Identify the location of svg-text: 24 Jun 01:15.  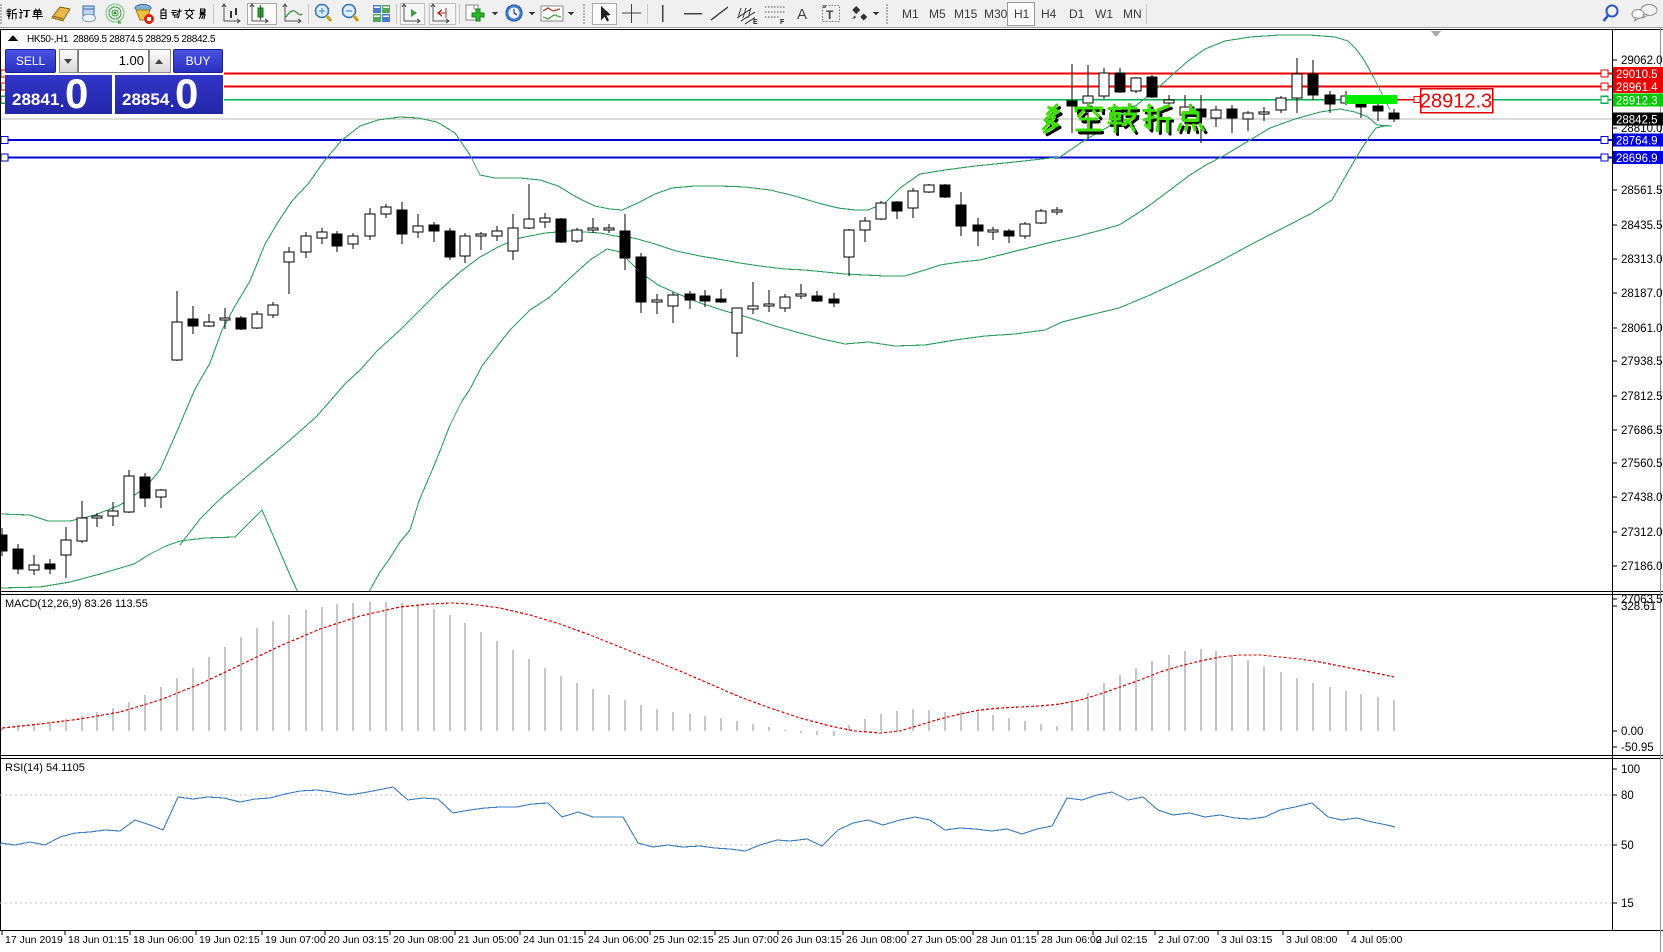
(553, 940).